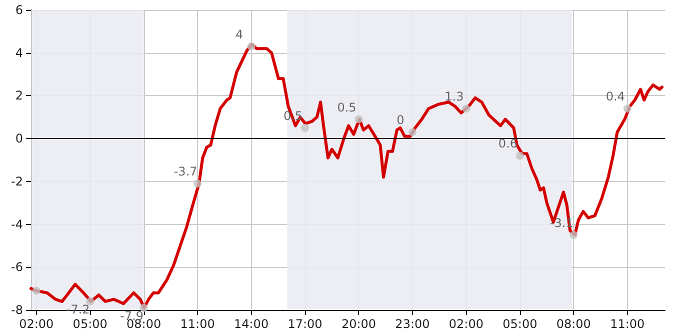  What do you see at coordinates (239, 34) in the screenshot?
I see `annotation: 4` at bounding box center [239, 34].